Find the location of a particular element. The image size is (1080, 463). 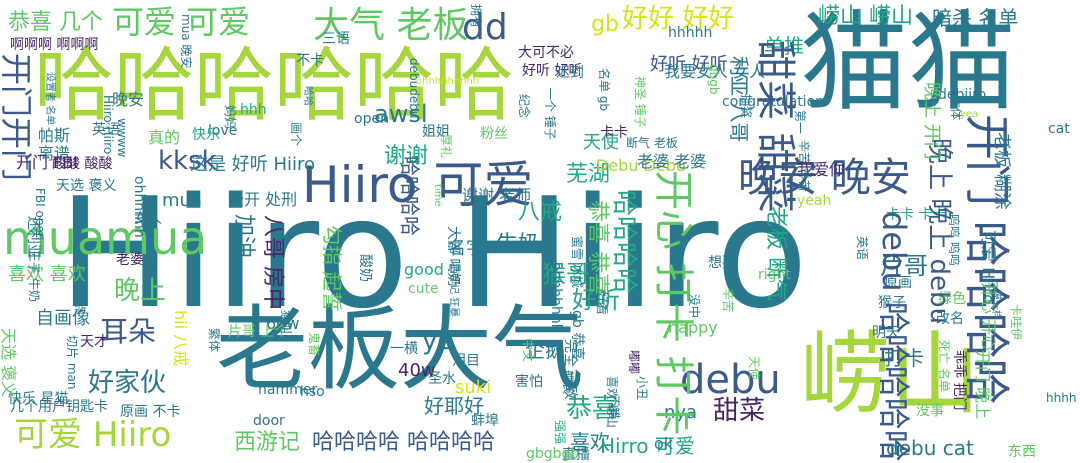

word-哈哈哈哈-哈哈哈哈: 哈哈哈哈 哈哈哈哈 is located at coordinates (403, 442).